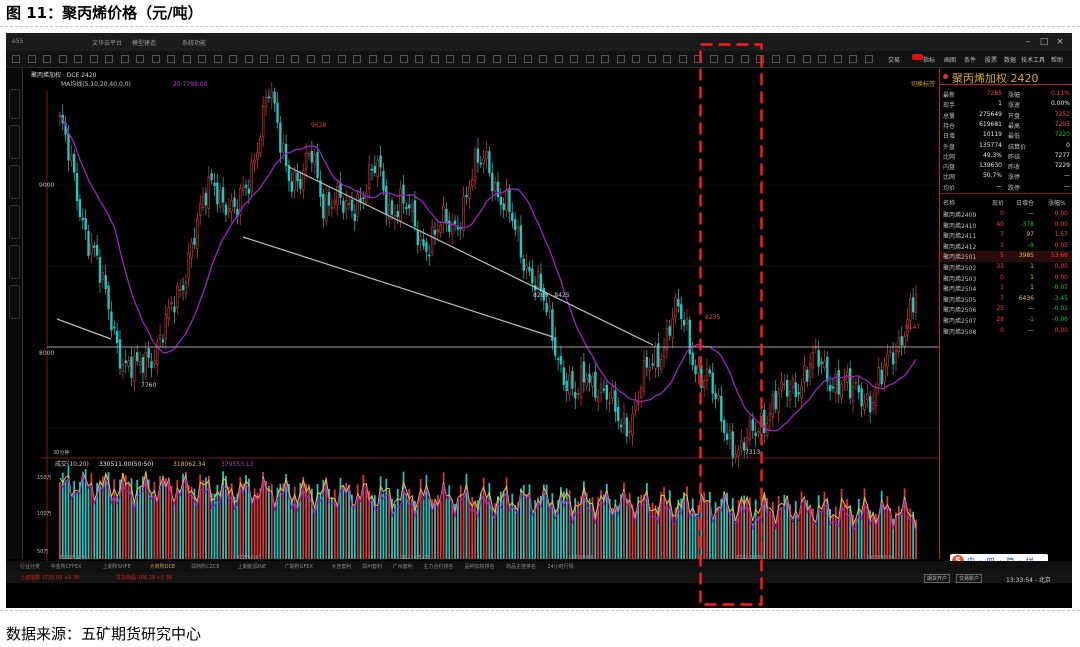 This screenshot has width=1080, height=647. Describe the element at coordinates (970, 60) in the screenshot. I see `menu-condition: 条件` at that location.